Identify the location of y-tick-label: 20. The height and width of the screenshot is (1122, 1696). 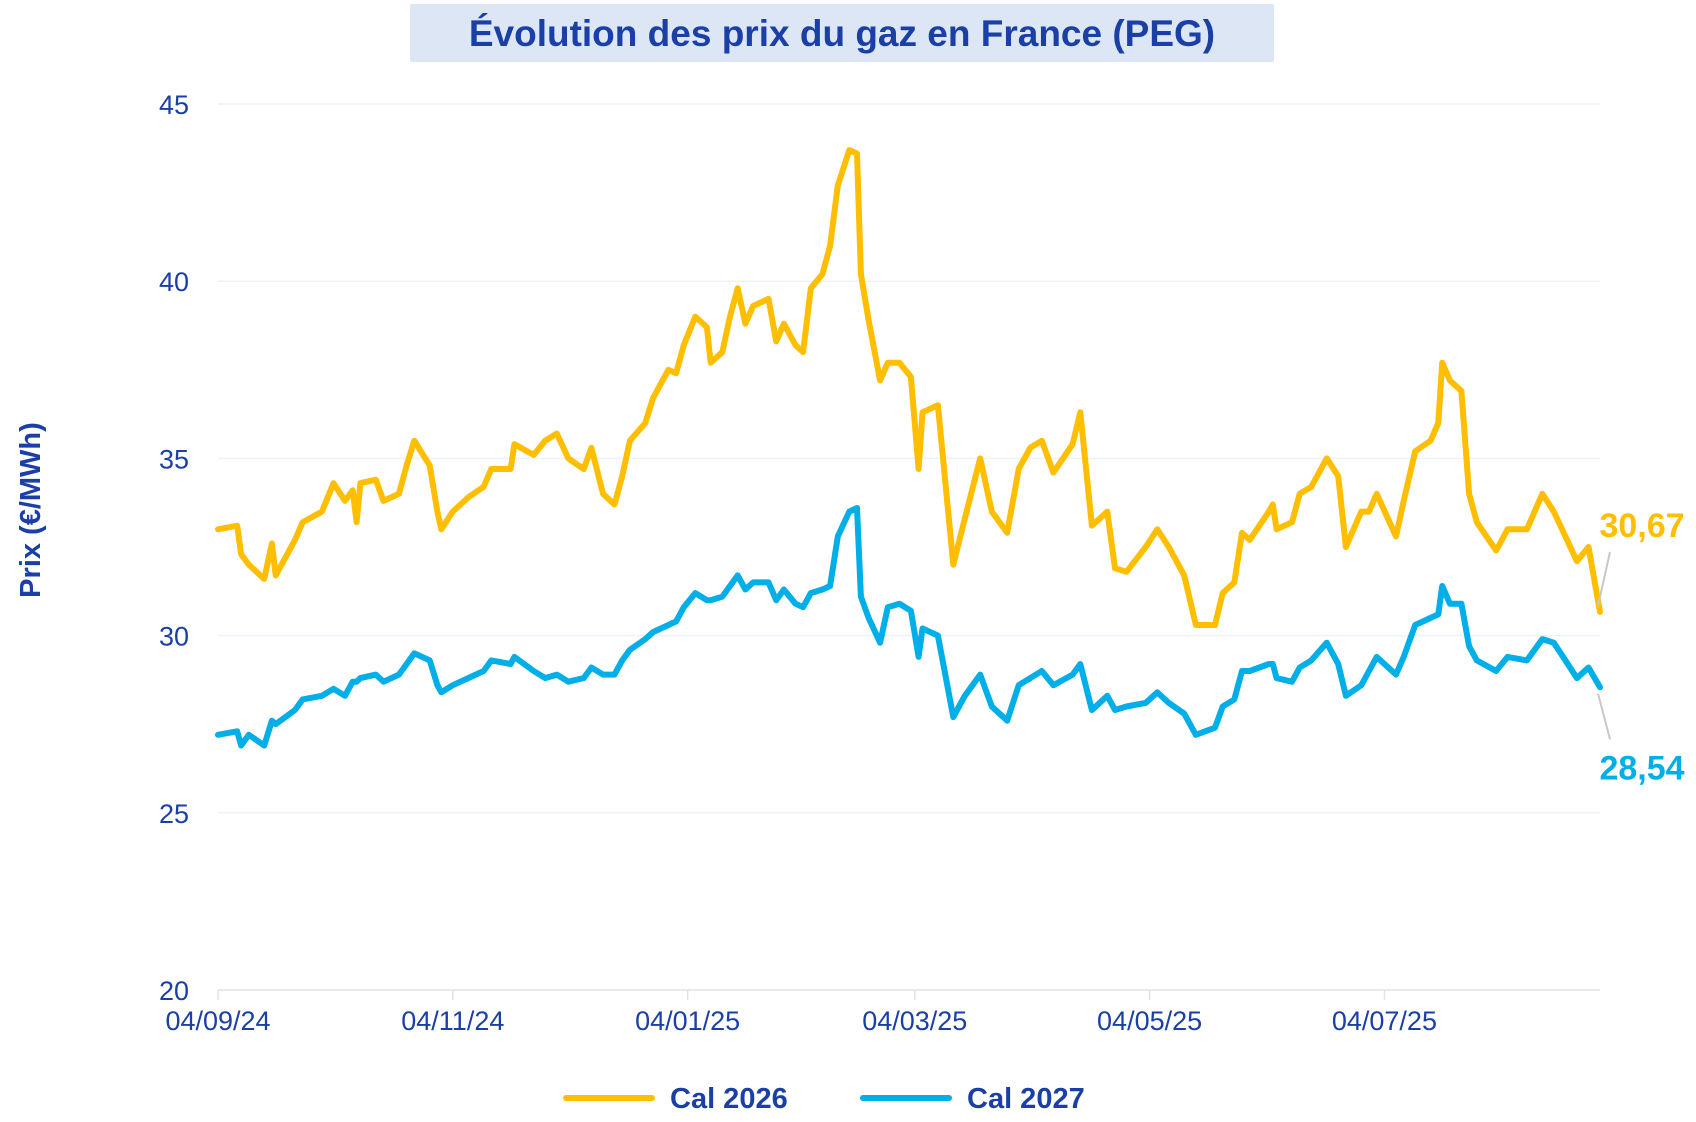
(174, 991).